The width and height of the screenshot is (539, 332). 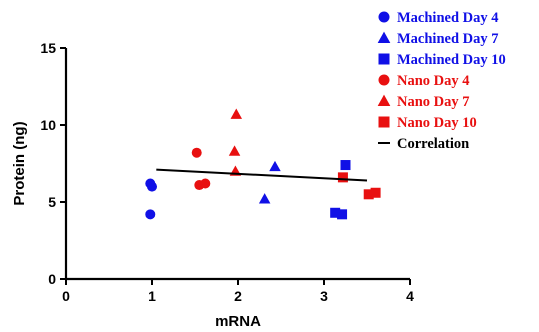 I want to click on y-axis-title: Protein (ng), so click(x=19, y=163).